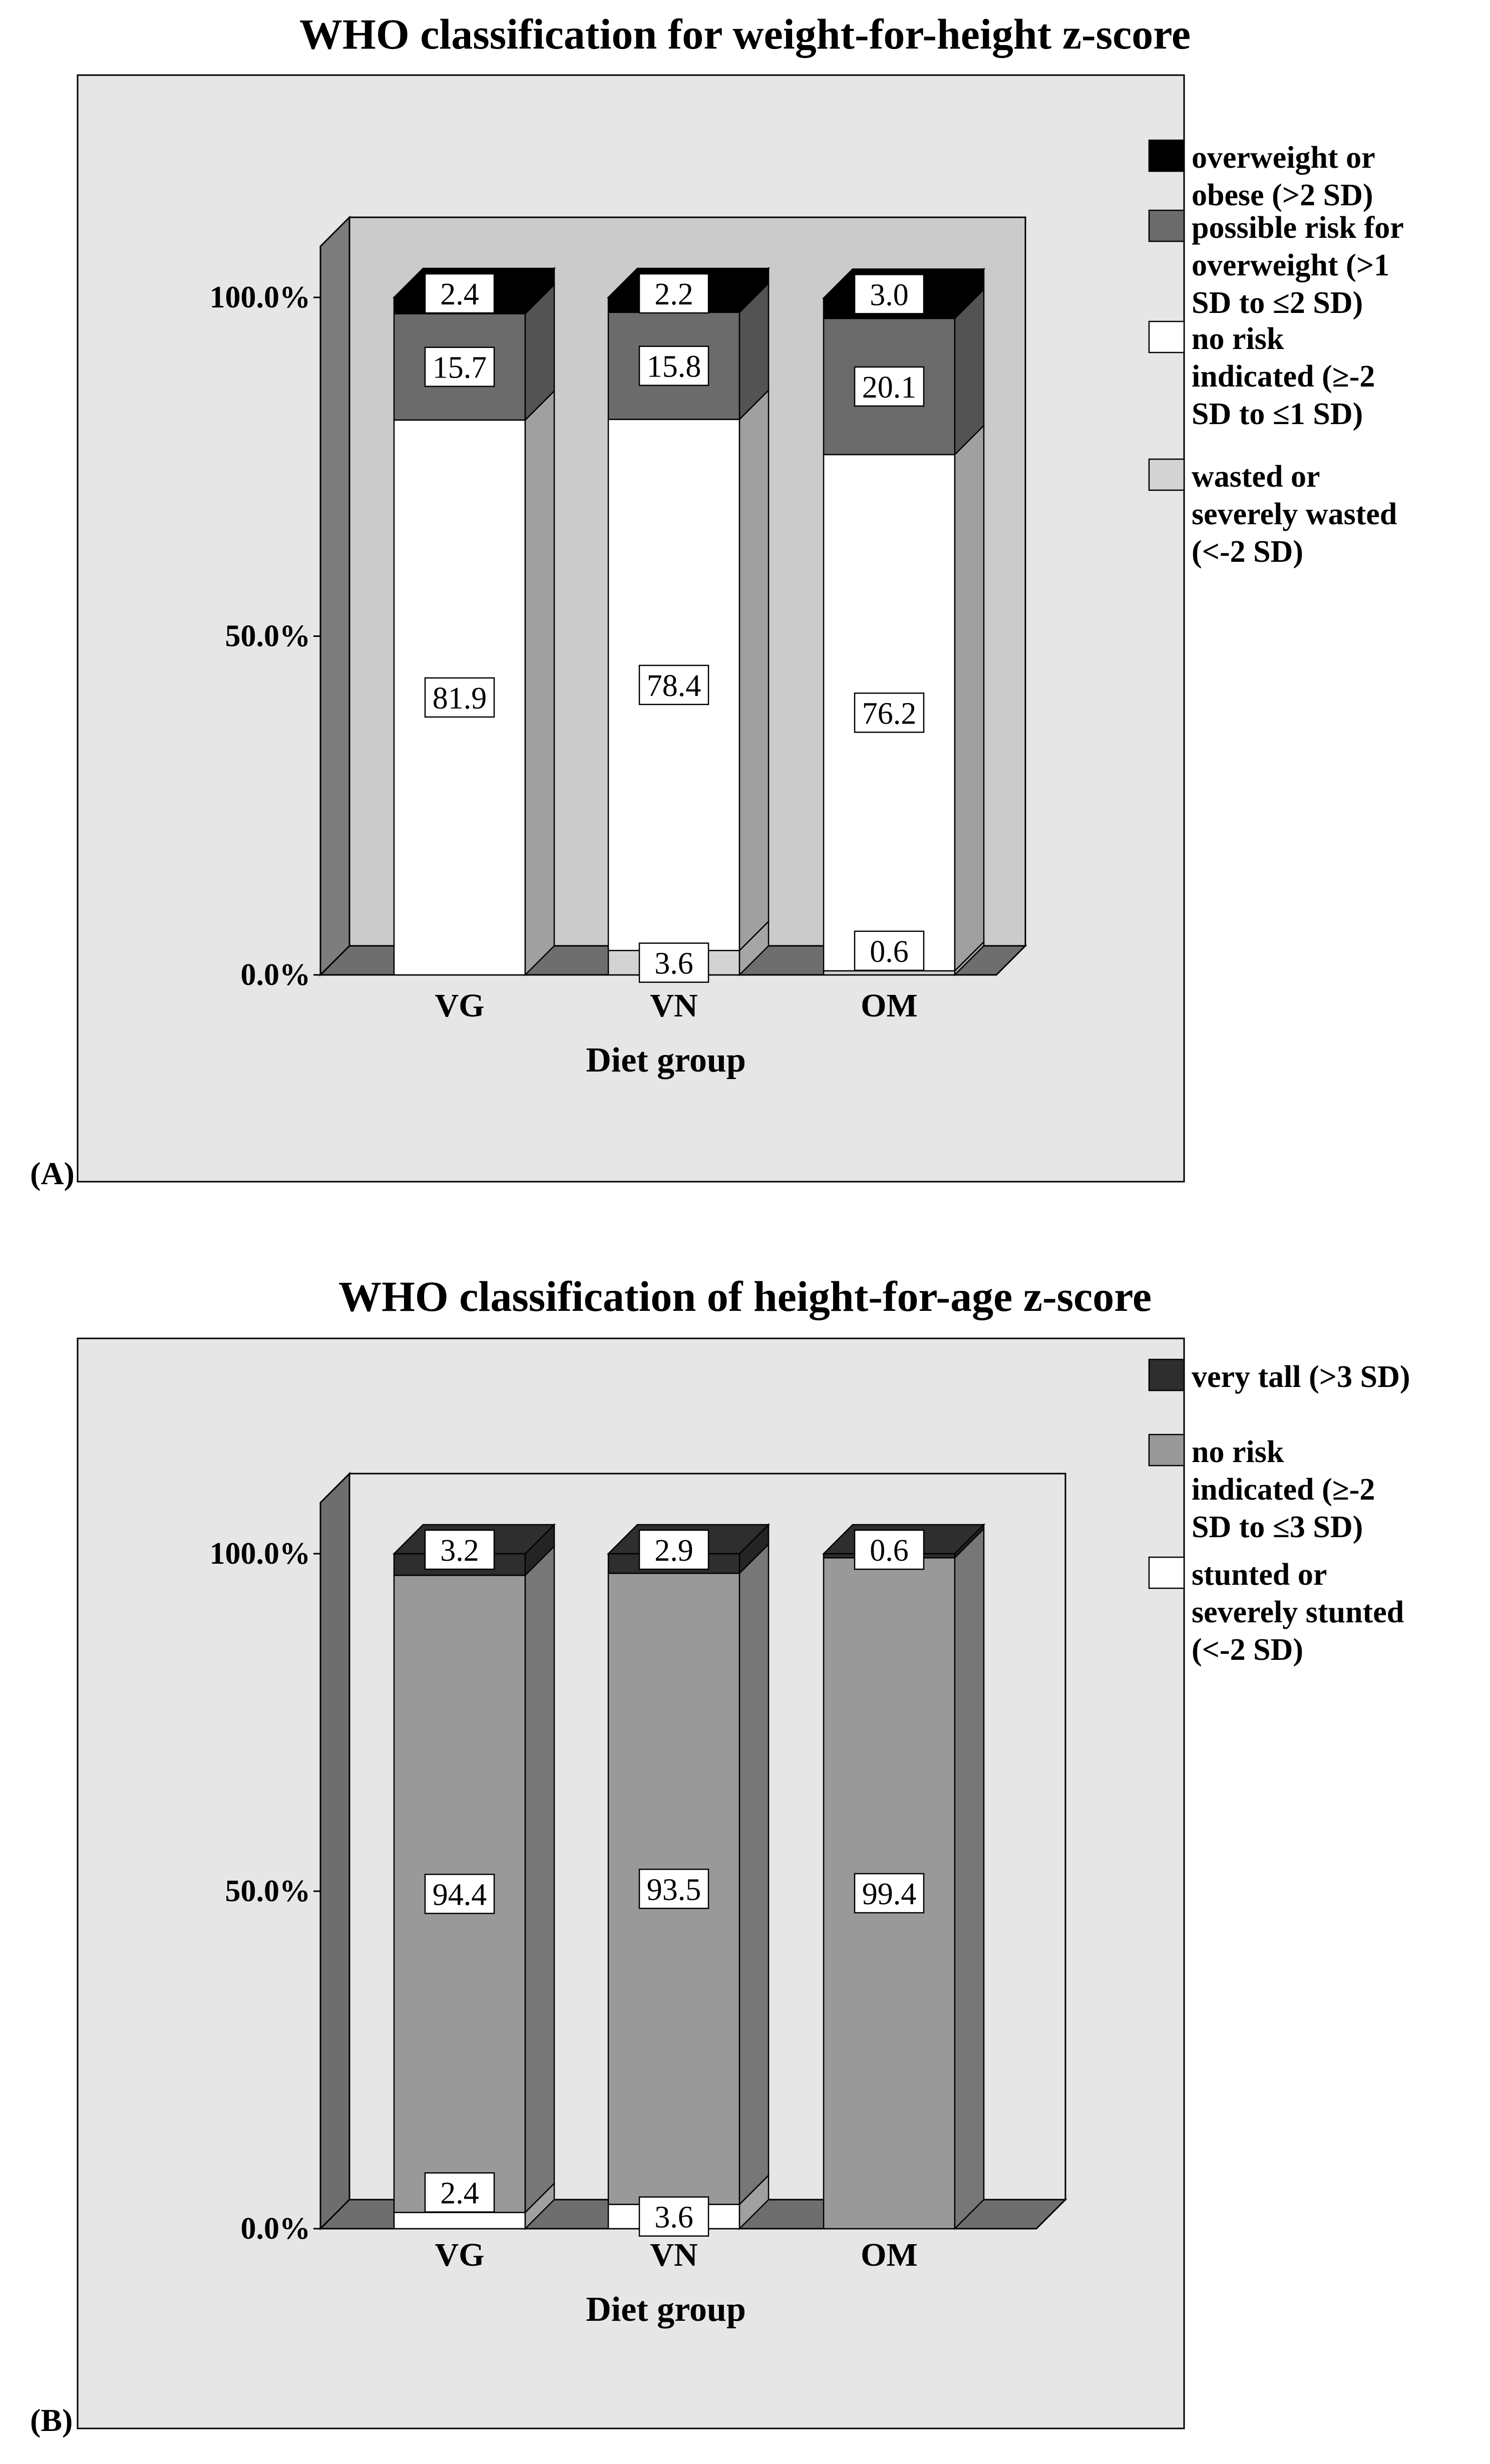 Image resolution: width=1490 pixels, height=2464 pixels. I want to click on data-label: 3.2, so click(460, 1551).